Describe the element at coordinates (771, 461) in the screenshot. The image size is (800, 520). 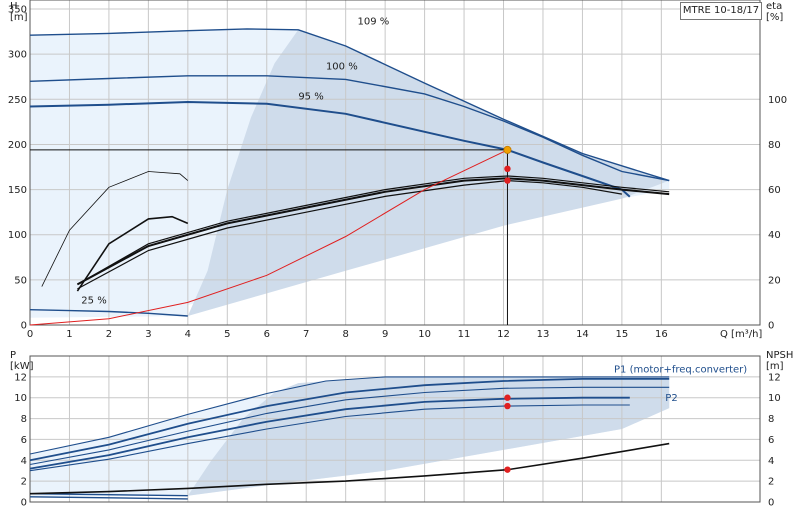
I see `npsh-tick-label: 4` at that location.